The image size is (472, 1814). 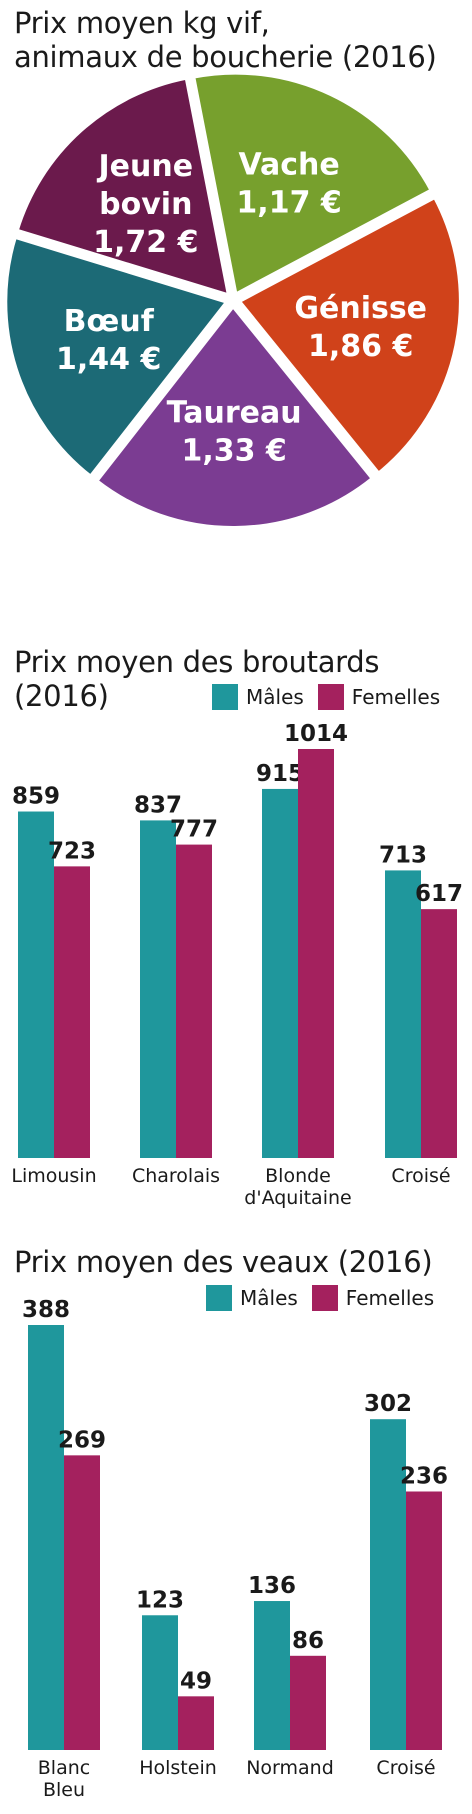 What do you see at coordinates (142, 23) in the screenshot?
I see `pie-title-line1: Prix moyen kg vif,` at bounding box center [142, 23].